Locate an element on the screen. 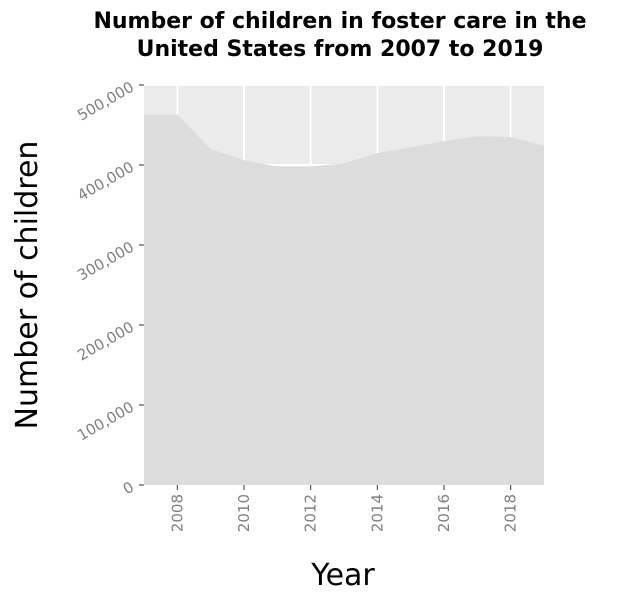  y-axis-label: Number of children is located at coordinates (27, 285).